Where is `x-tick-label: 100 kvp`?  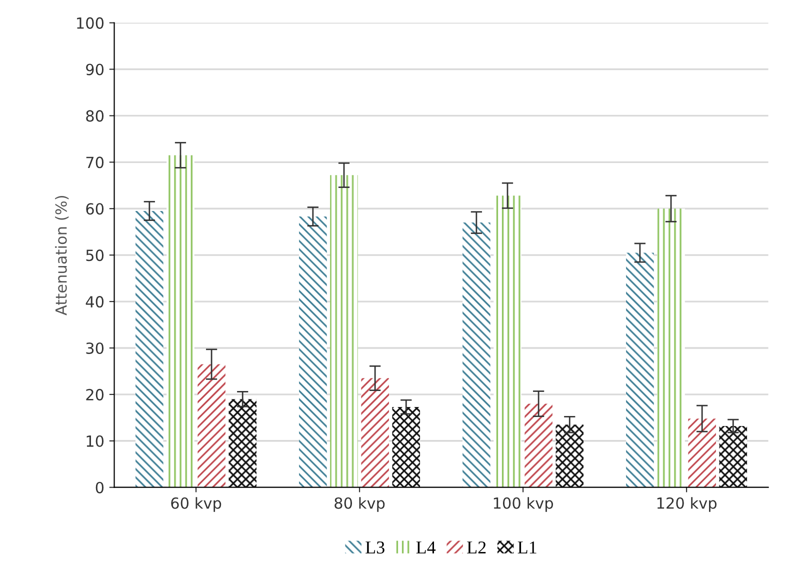 x-tick-label: 100 kvp is located at coordinates (523, 504).